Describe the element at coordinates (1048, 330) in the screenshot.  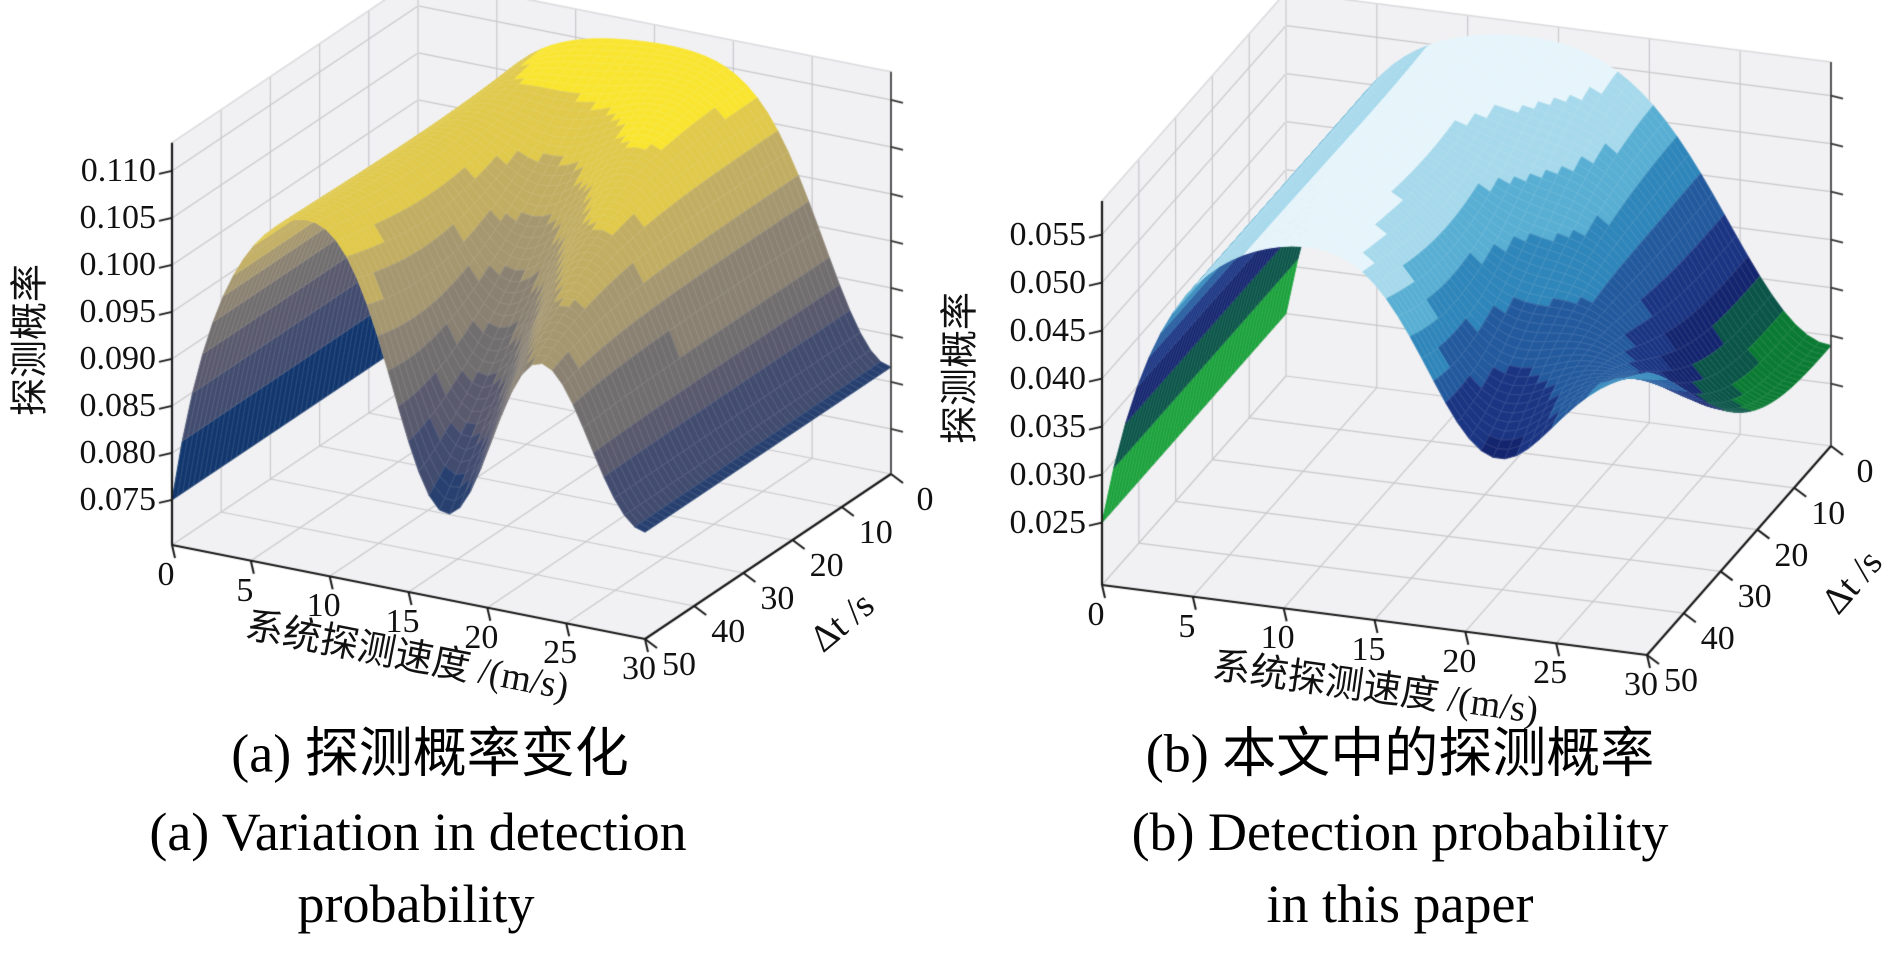
I see `z-tick-label-b: 0.045` at that location.